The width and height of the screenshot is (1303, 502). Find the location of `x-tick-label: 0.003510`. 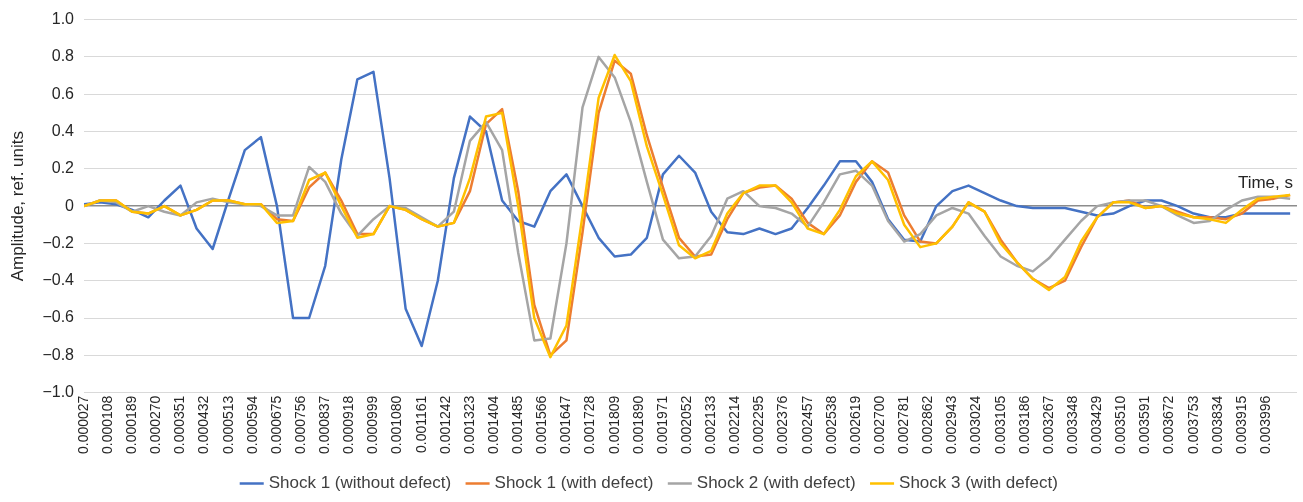

x-tick-label: 0.003510 is located at coordinates (1120, 425).